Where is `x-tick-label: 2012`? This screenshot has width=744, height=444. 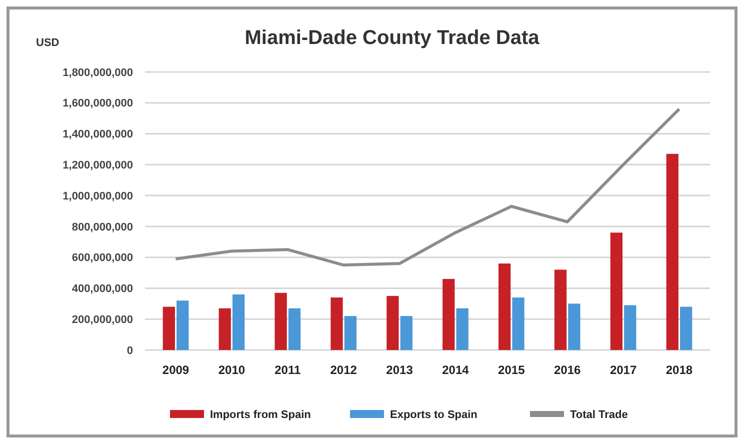
x-tick-label: 2012 is located at coordinates (344, 370).